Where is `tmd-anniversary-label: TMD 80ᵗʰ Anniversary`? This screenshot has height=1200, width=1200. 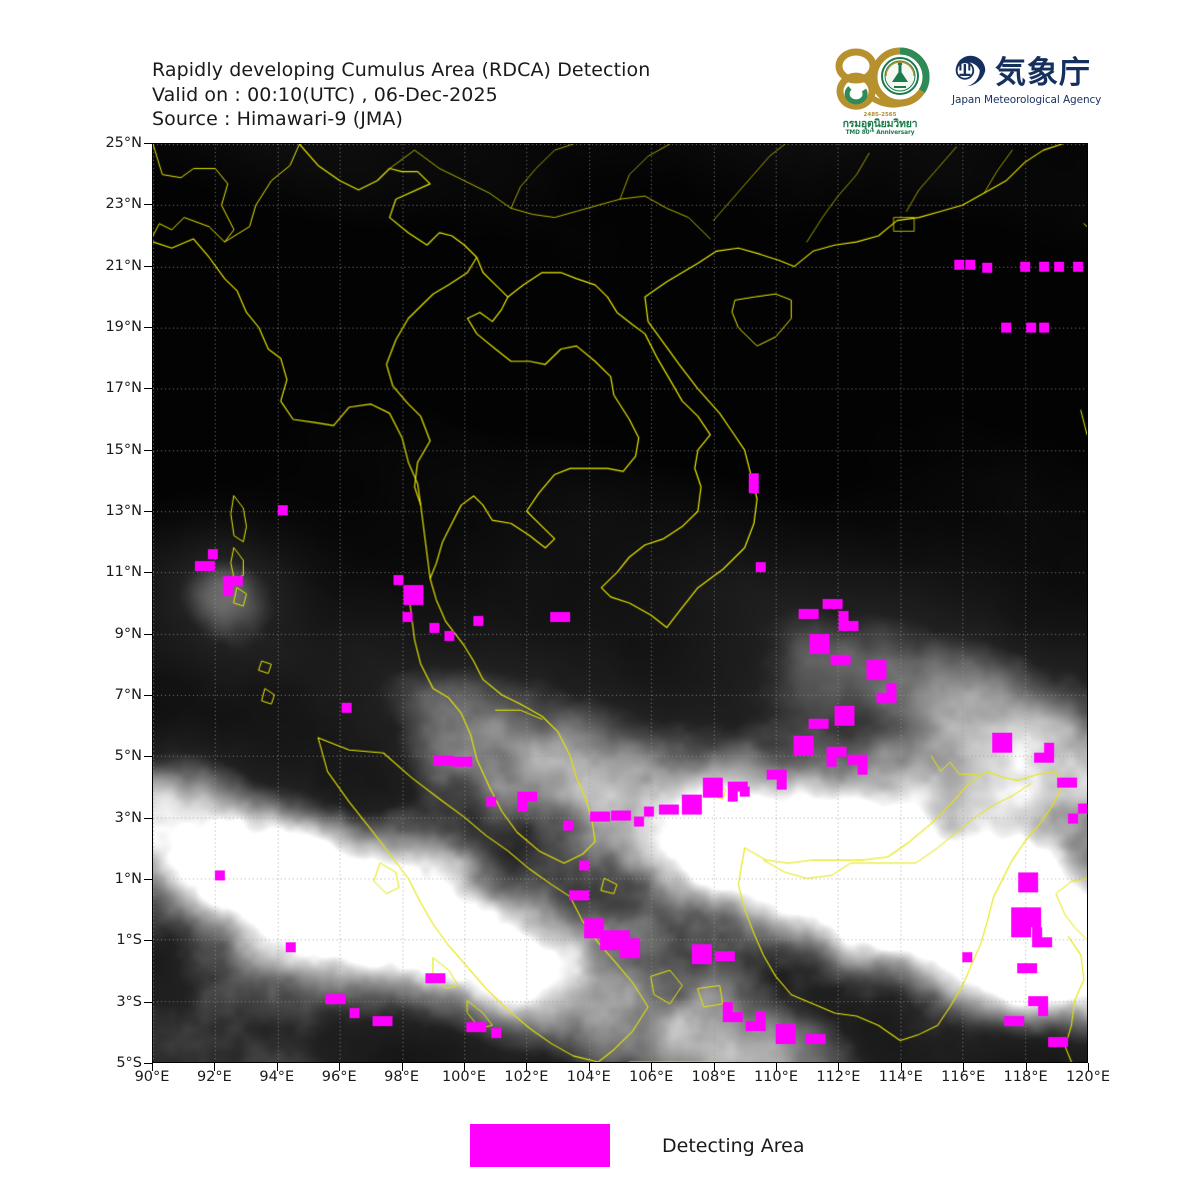
tmd-anniversary-label: TMD 80ᵗʰ Anniversary is located at coordinates (880, 133).